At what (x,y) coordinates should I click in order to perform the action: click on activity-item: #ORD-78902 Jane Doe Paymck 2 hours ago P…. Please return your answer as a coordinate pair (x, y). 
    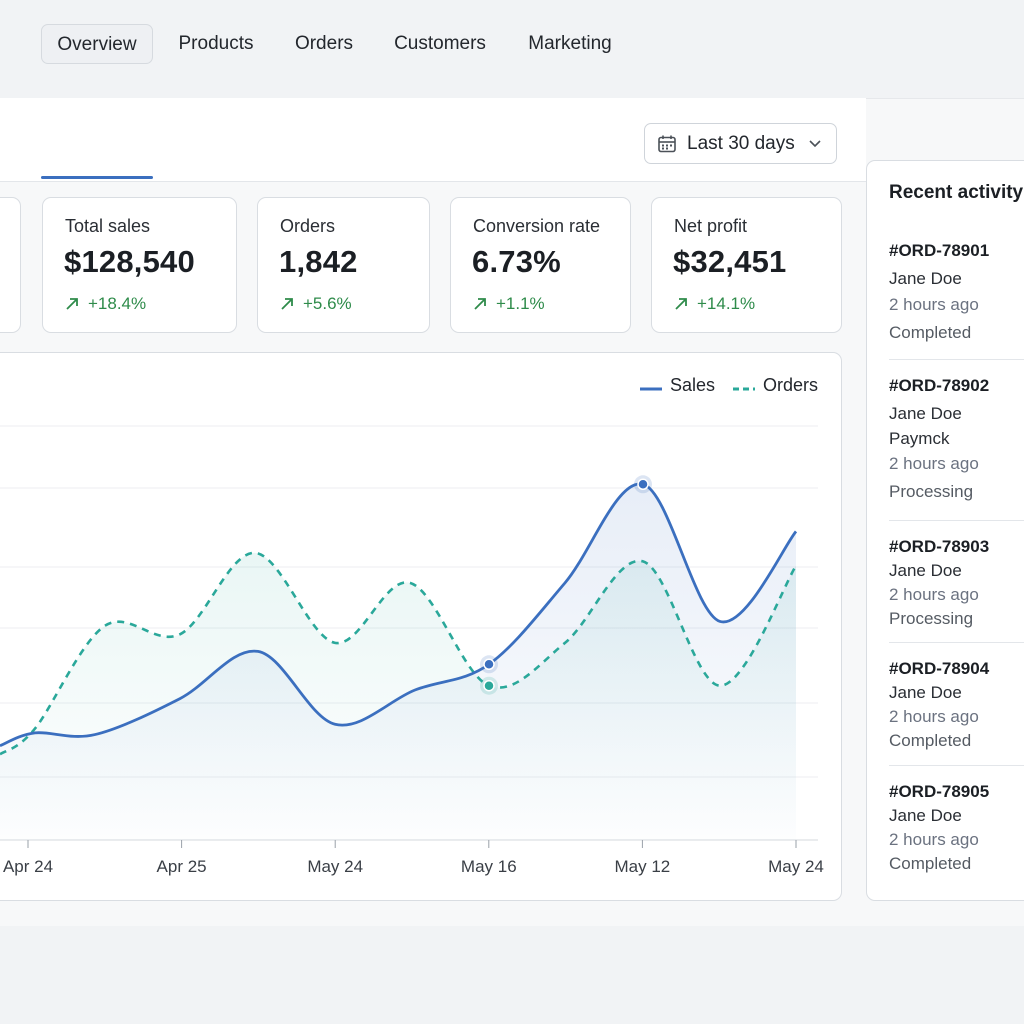
    Looking at the image, I should click on (956, 439).